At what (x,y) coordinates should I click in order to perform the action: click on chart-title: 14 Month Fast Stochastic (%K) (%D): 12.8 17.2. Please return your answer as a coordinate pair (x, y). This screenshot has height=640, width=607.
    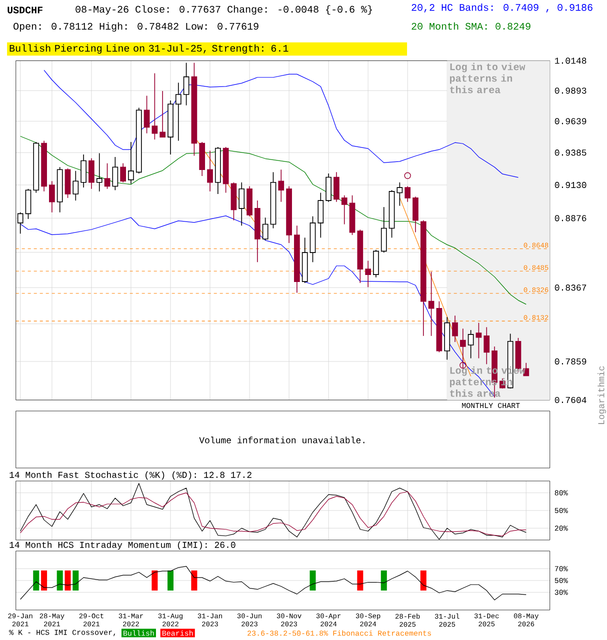
    Looking at the image, I should click on (131, 475).